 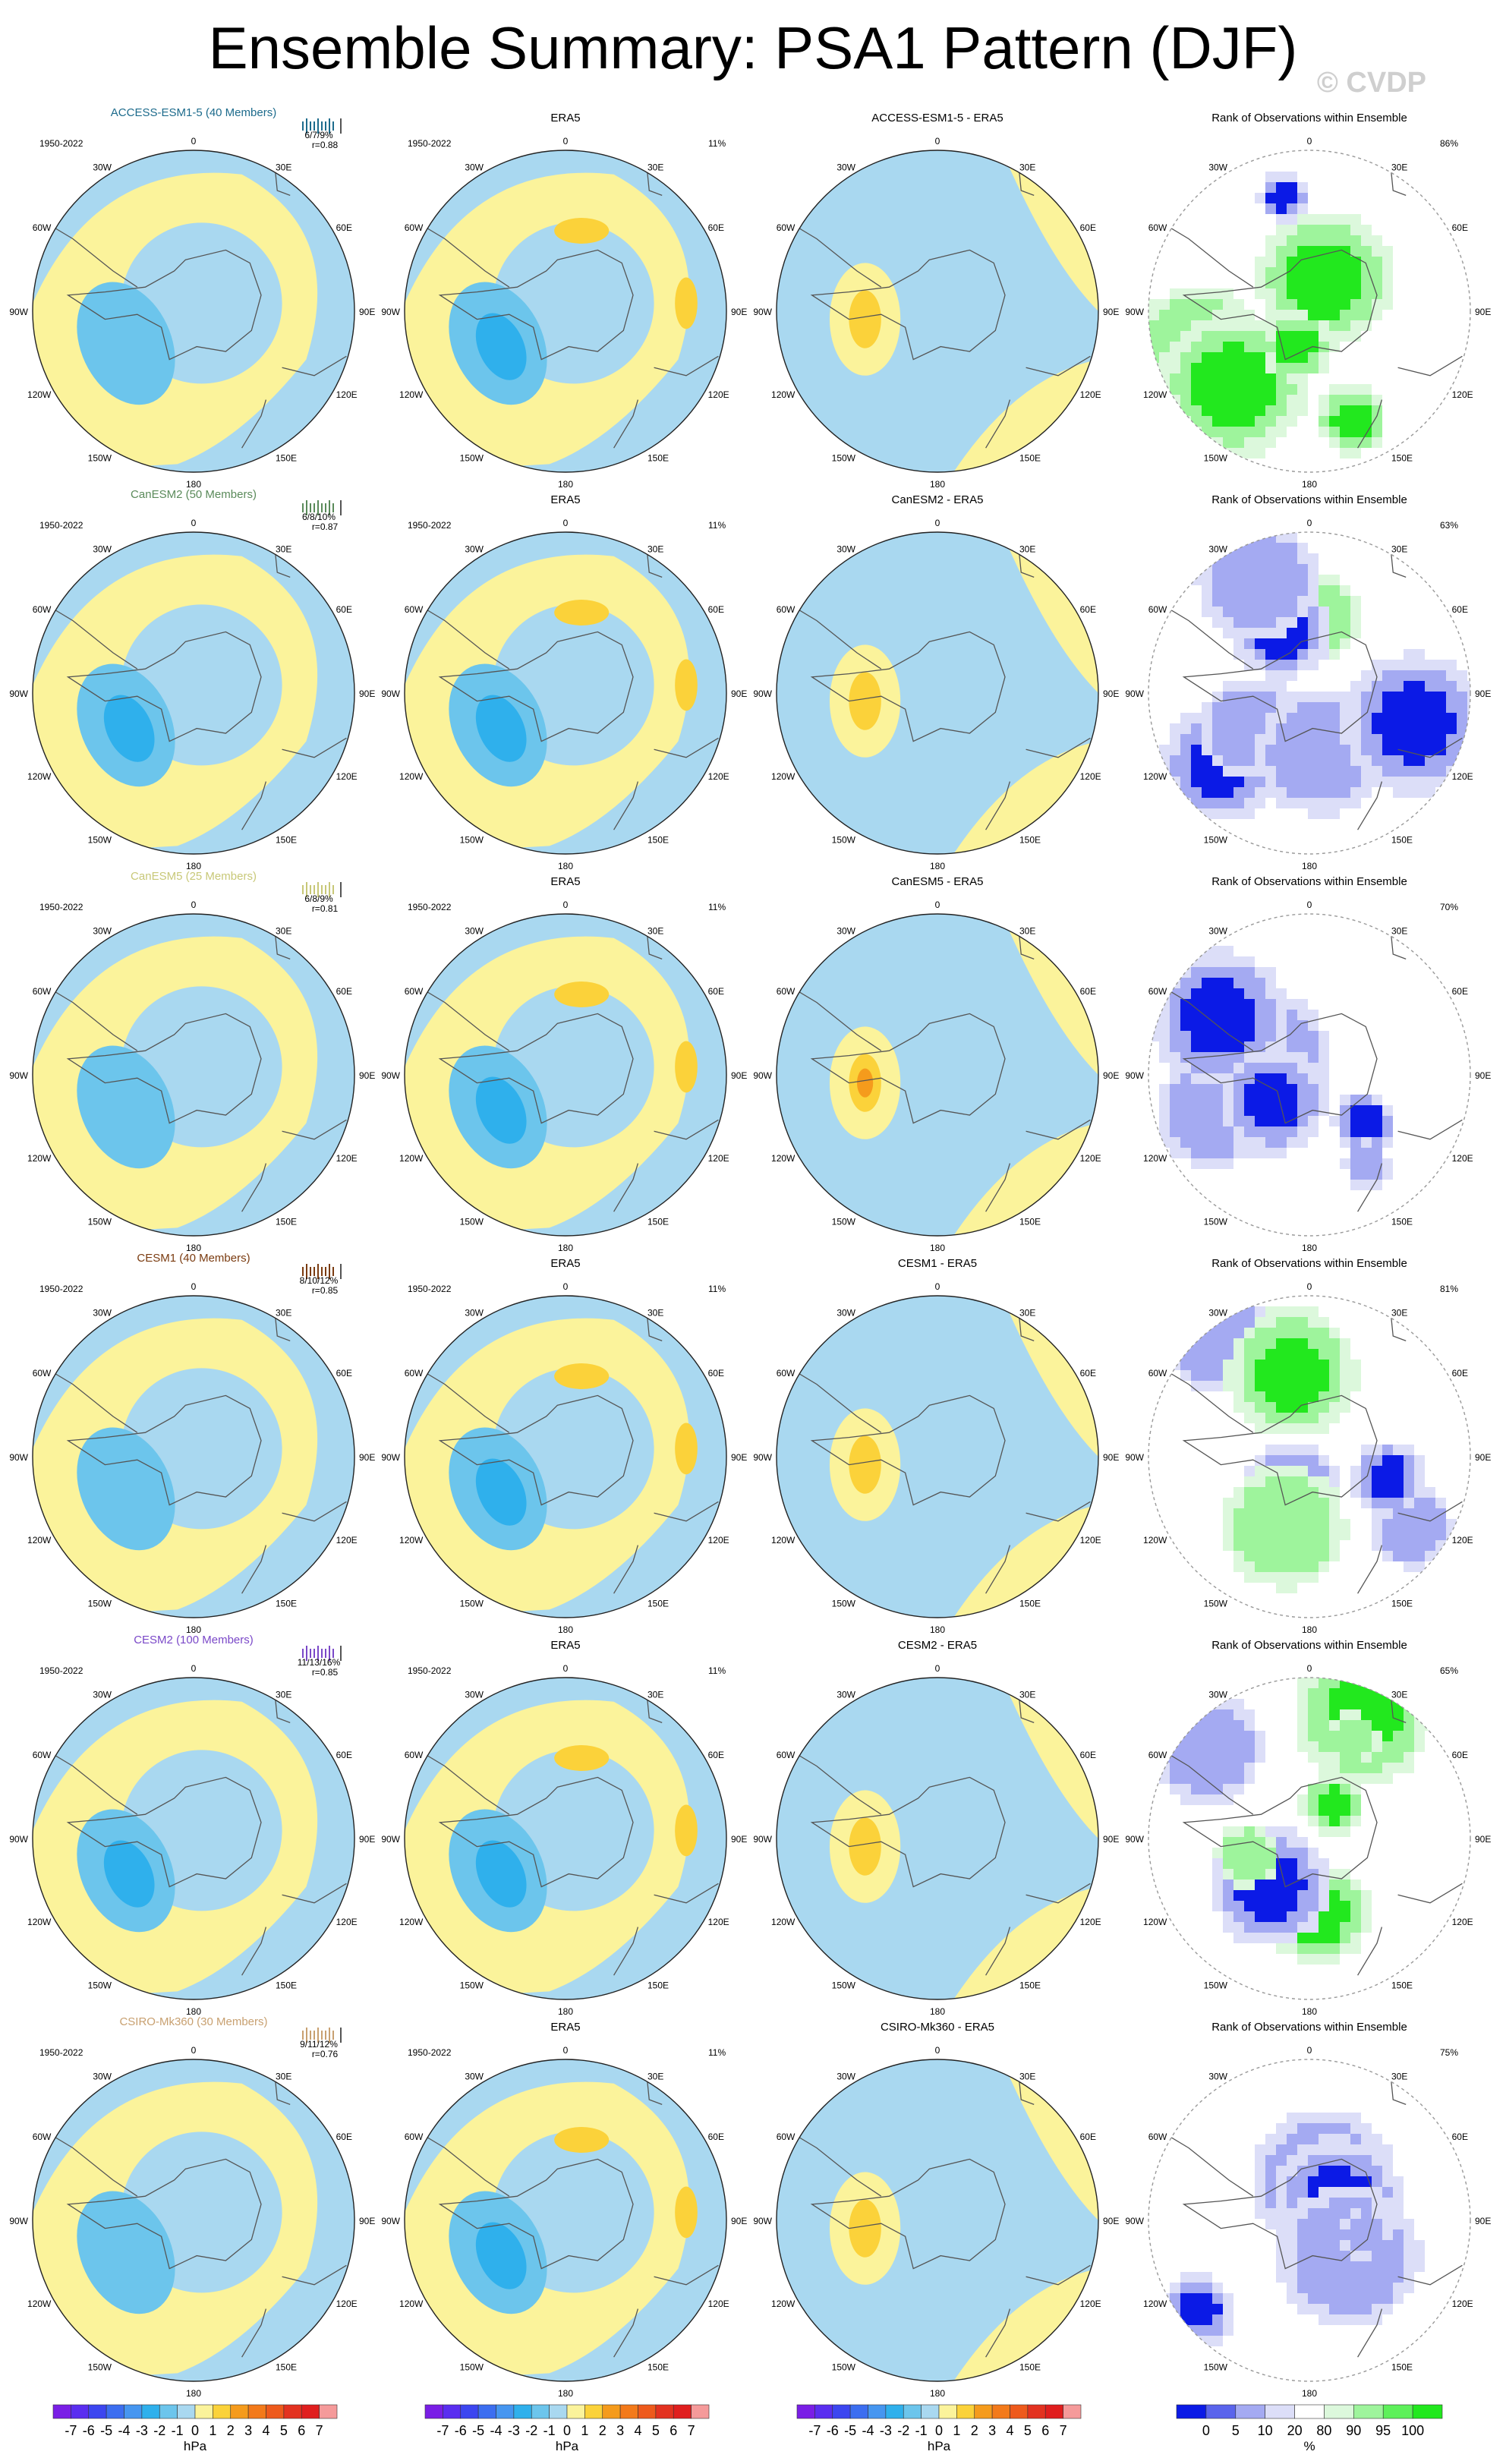 I want to click on longitude-label: 150W, so click(x=100, y=2368).